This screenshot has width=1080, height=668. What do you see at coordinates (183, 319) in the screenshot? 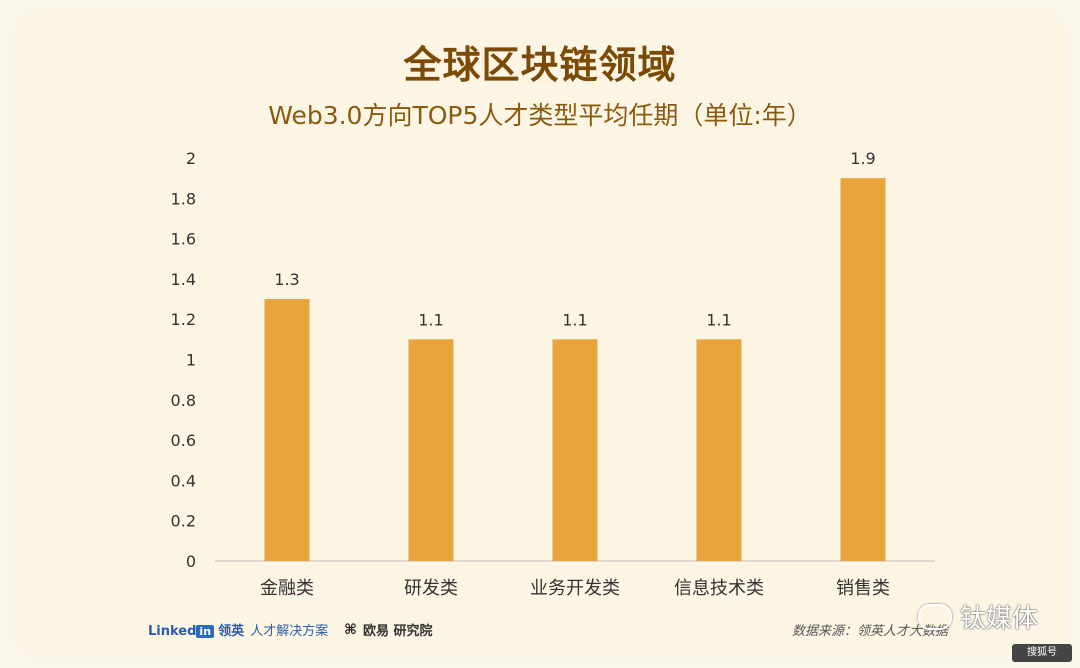
I see `y-tick-label: 1.2` at bounding box center [183, 319].